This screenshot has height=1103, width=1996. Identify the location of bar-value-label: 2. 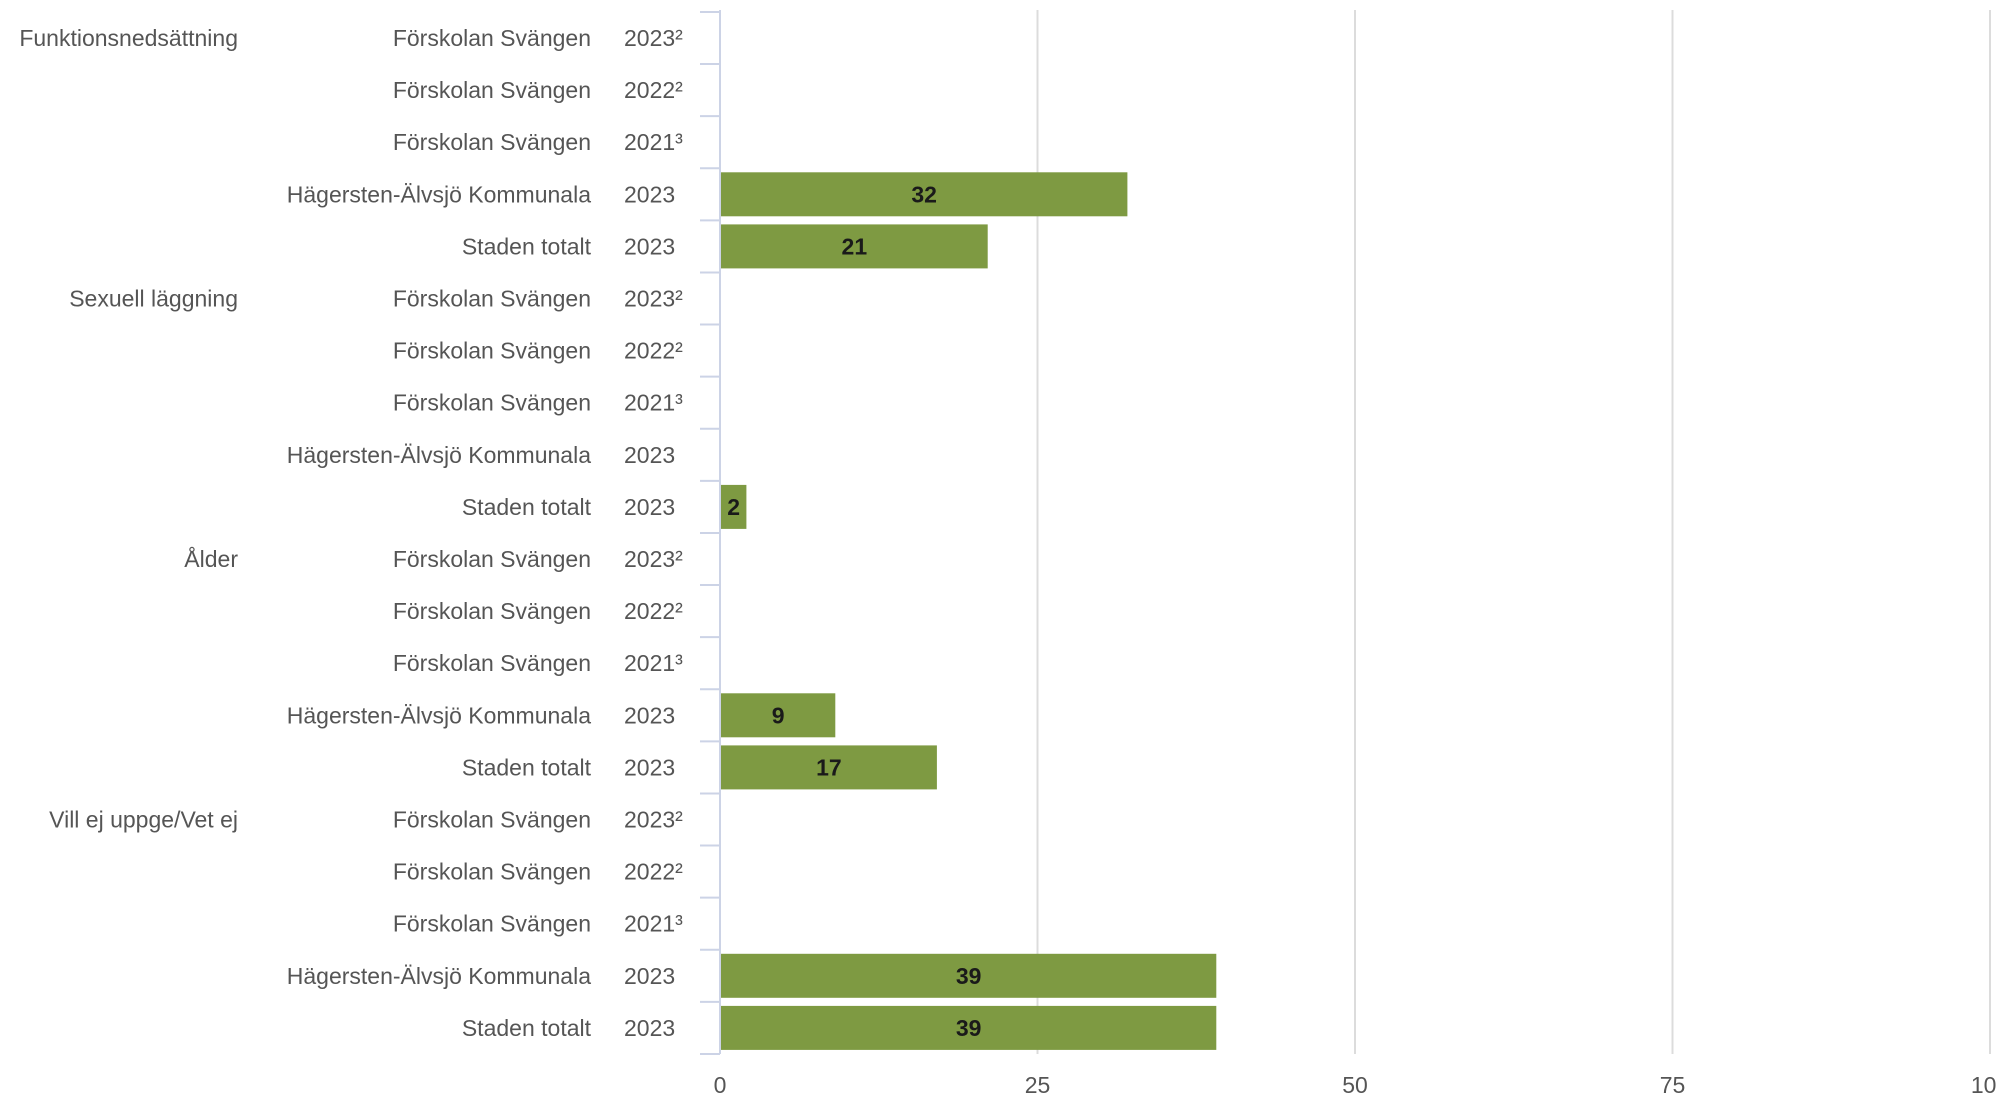
(733, 507).